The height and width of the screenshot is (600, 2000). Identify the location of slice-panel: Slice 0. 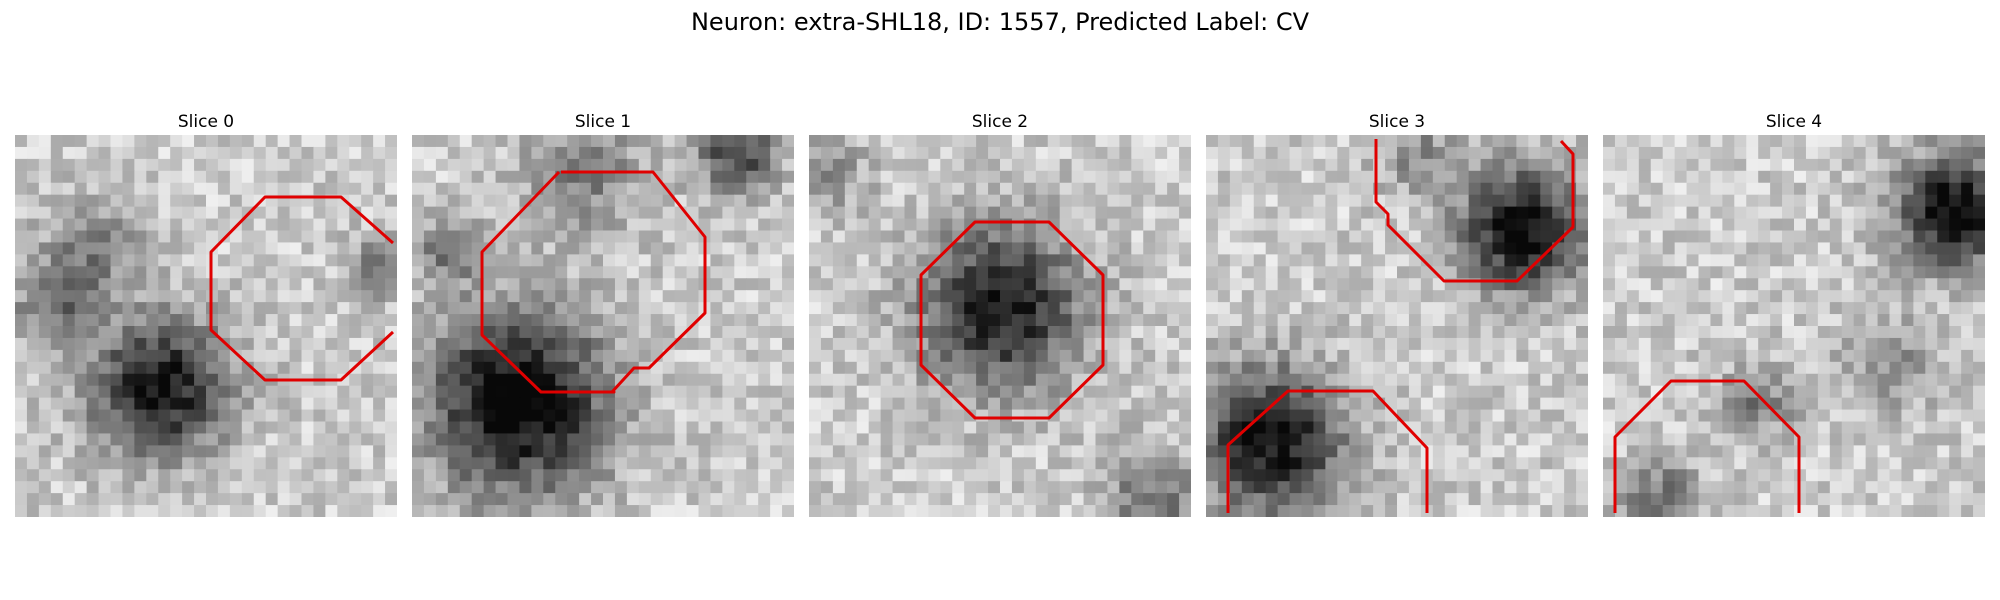
(206, 313).